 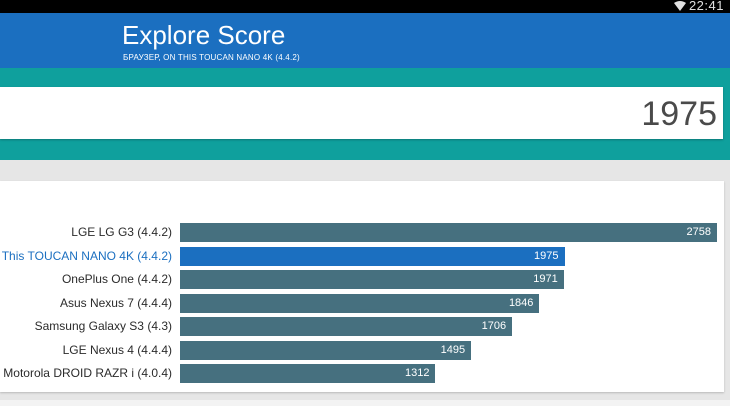 I want to click on chart-bar: 1846, so click(x=360, y=303).